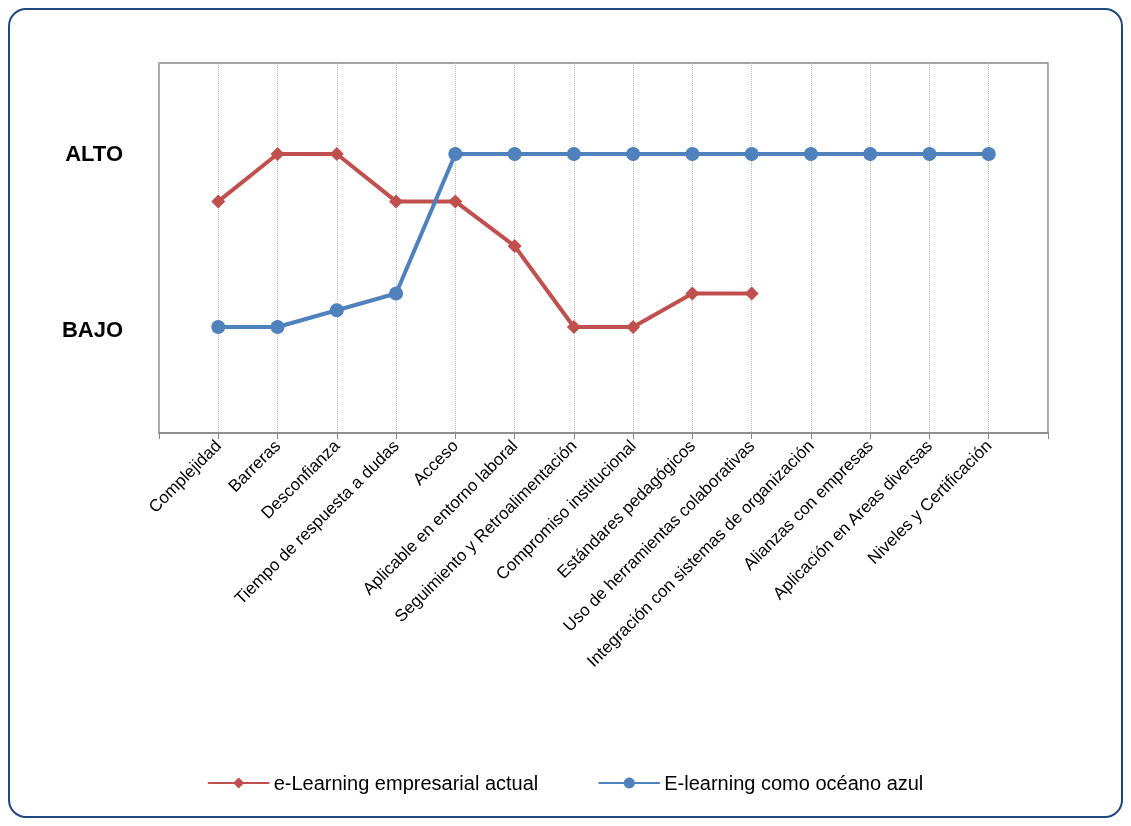 The height and width of the screenshot is (826, 1131). What do you see at coordinates (794, 783) in the screenshot?
I see `legend-label: E-learning como océano azul` at bounding box center [794, 783].